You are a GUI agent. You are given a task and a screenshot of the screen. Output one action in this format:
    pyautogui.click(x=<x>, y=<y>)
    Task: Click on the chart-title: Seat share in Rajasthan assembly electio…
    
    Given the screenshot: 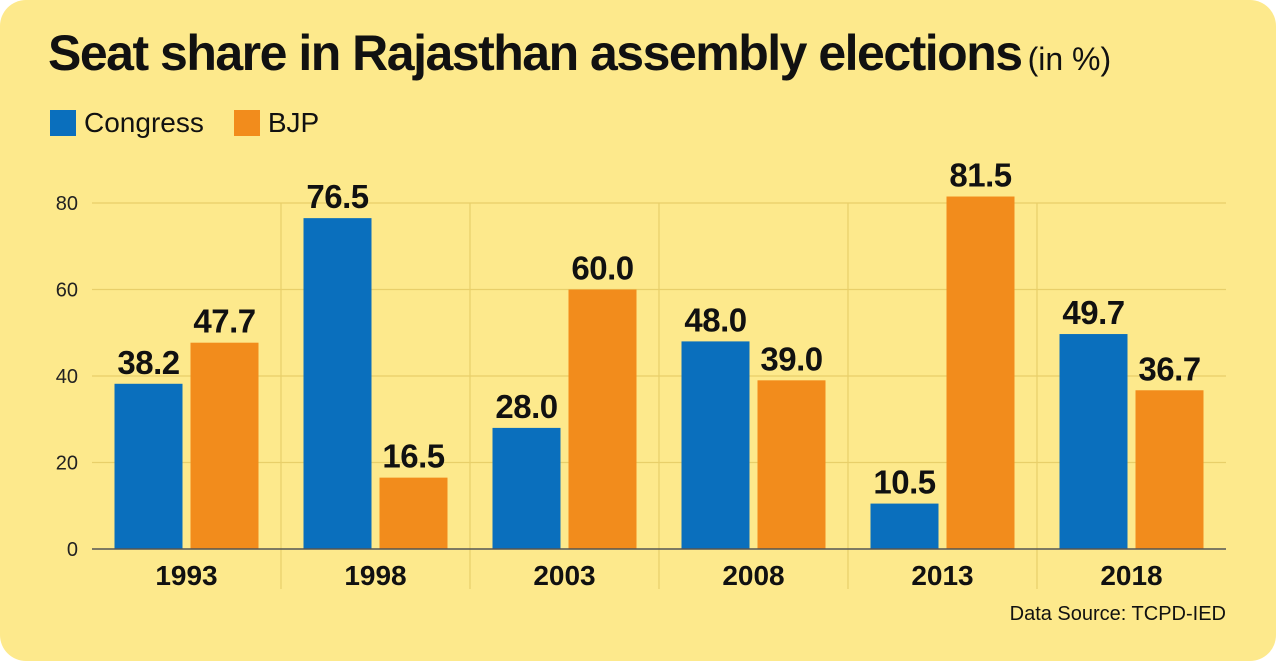 What is the action you would take?
    pyautogui.click(x=579, y=53)
    